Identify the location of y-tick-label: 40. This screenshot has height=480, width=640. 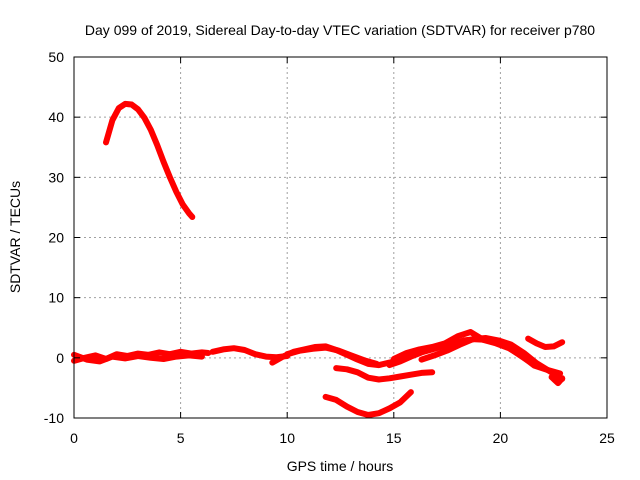
(56, 117).